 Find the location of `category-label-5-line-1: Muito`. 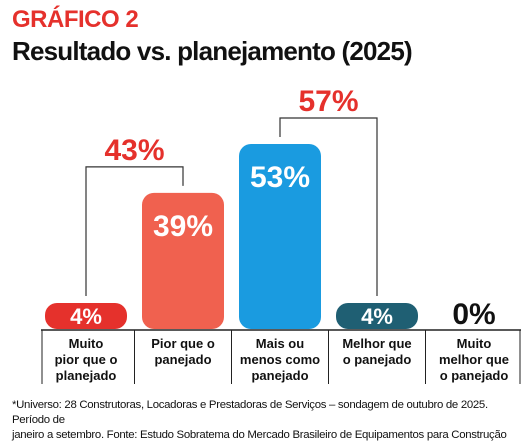

category-label-5-line-1: Muito is located at coordinates (474, 343).